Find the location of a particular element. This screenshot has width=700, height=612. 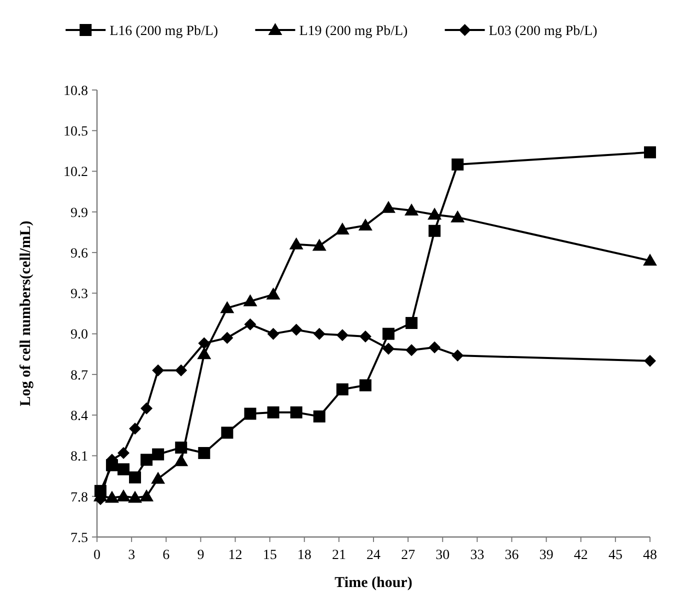

legend-label: L03 (200 mg Pb/L) is located at coordinates (543, 31).